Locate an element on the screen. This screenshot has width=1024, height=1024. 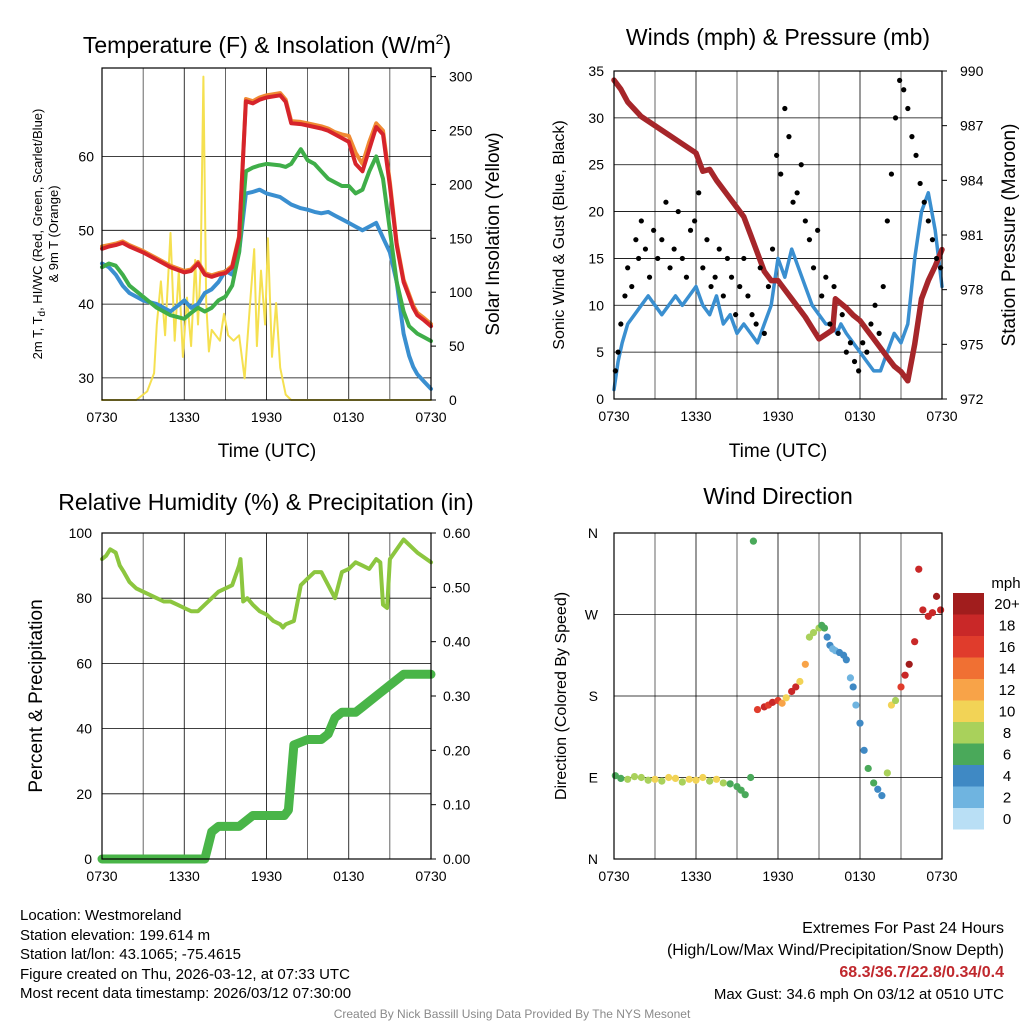
humidity-xtick-label: 0730 is located at coordinates (430, 876).